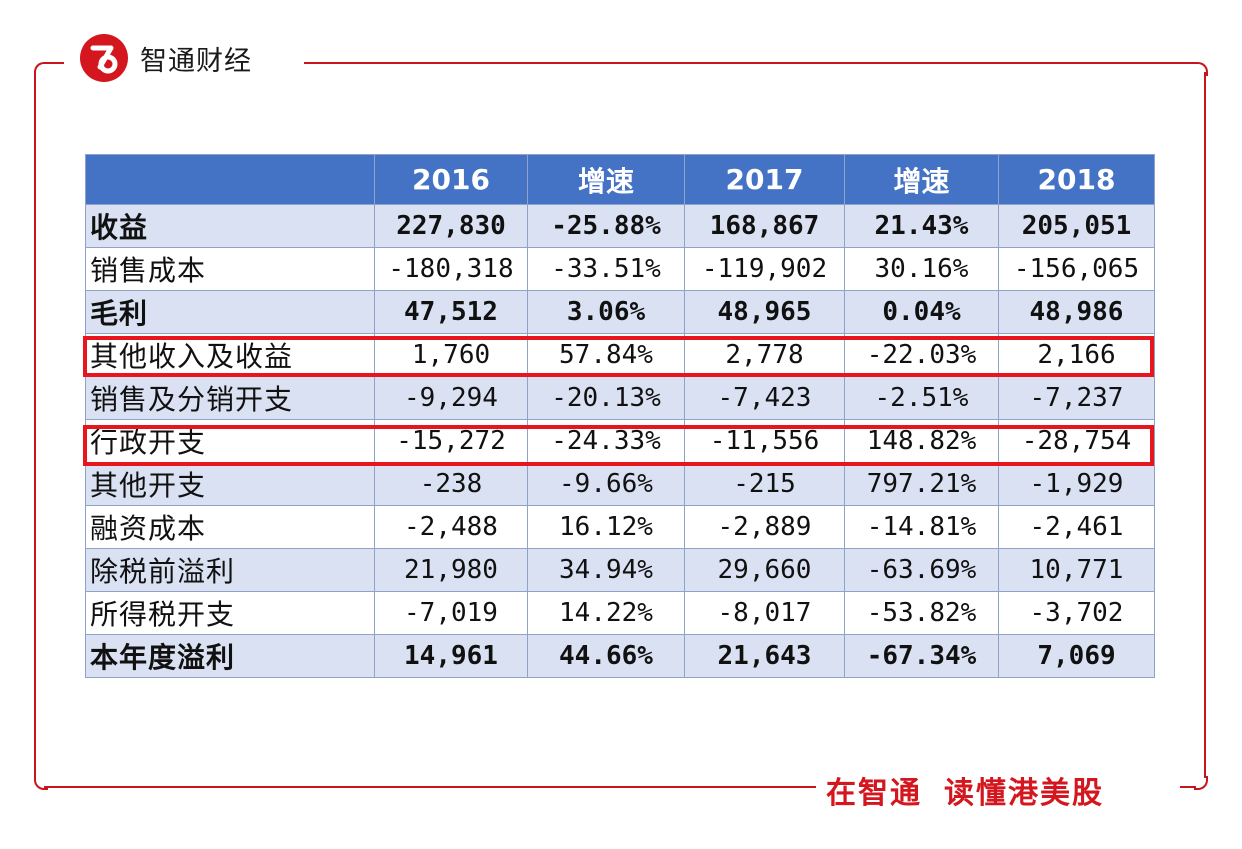  I want to click on table-cell: 797.21%, so click(921, 484).